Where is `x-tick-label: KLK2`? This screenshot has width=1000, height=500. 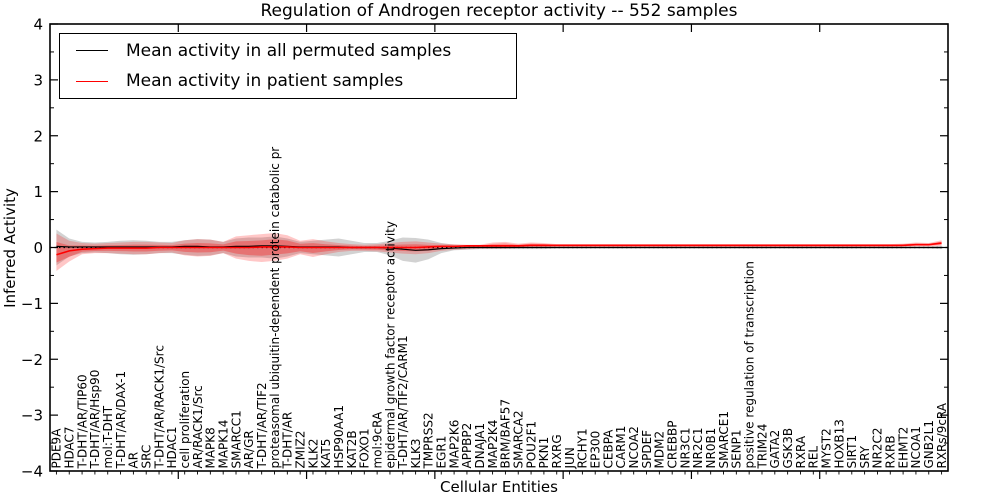 x-tick-label: KLK2 is located at coordinates (313, 453).